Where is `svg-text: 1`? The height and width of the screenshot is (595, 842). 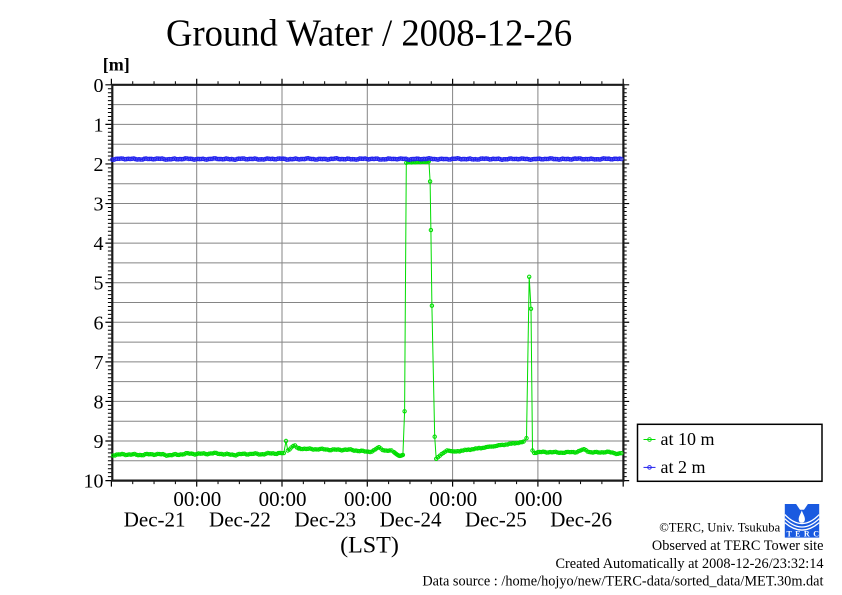 svg-text: 1 is located at coordinates (99, 125).